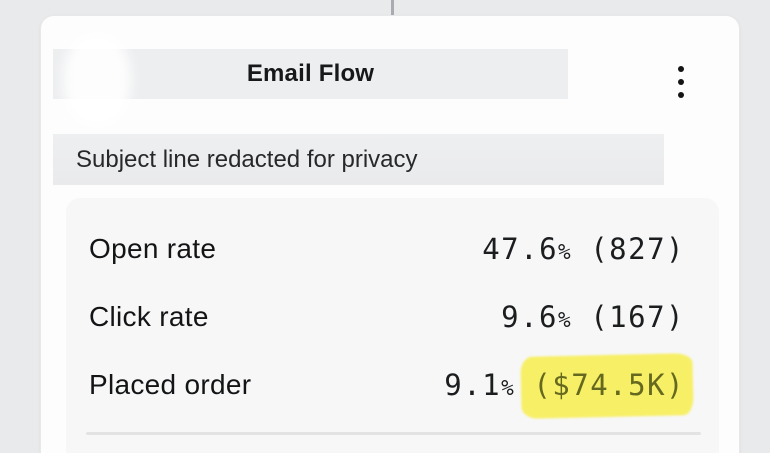 The height and width of the screenshot is (453, 770). What do you see at coordinates (392, 8) in the screenshot?
I see `flow-connector-line` at bounding box center [392, 8].